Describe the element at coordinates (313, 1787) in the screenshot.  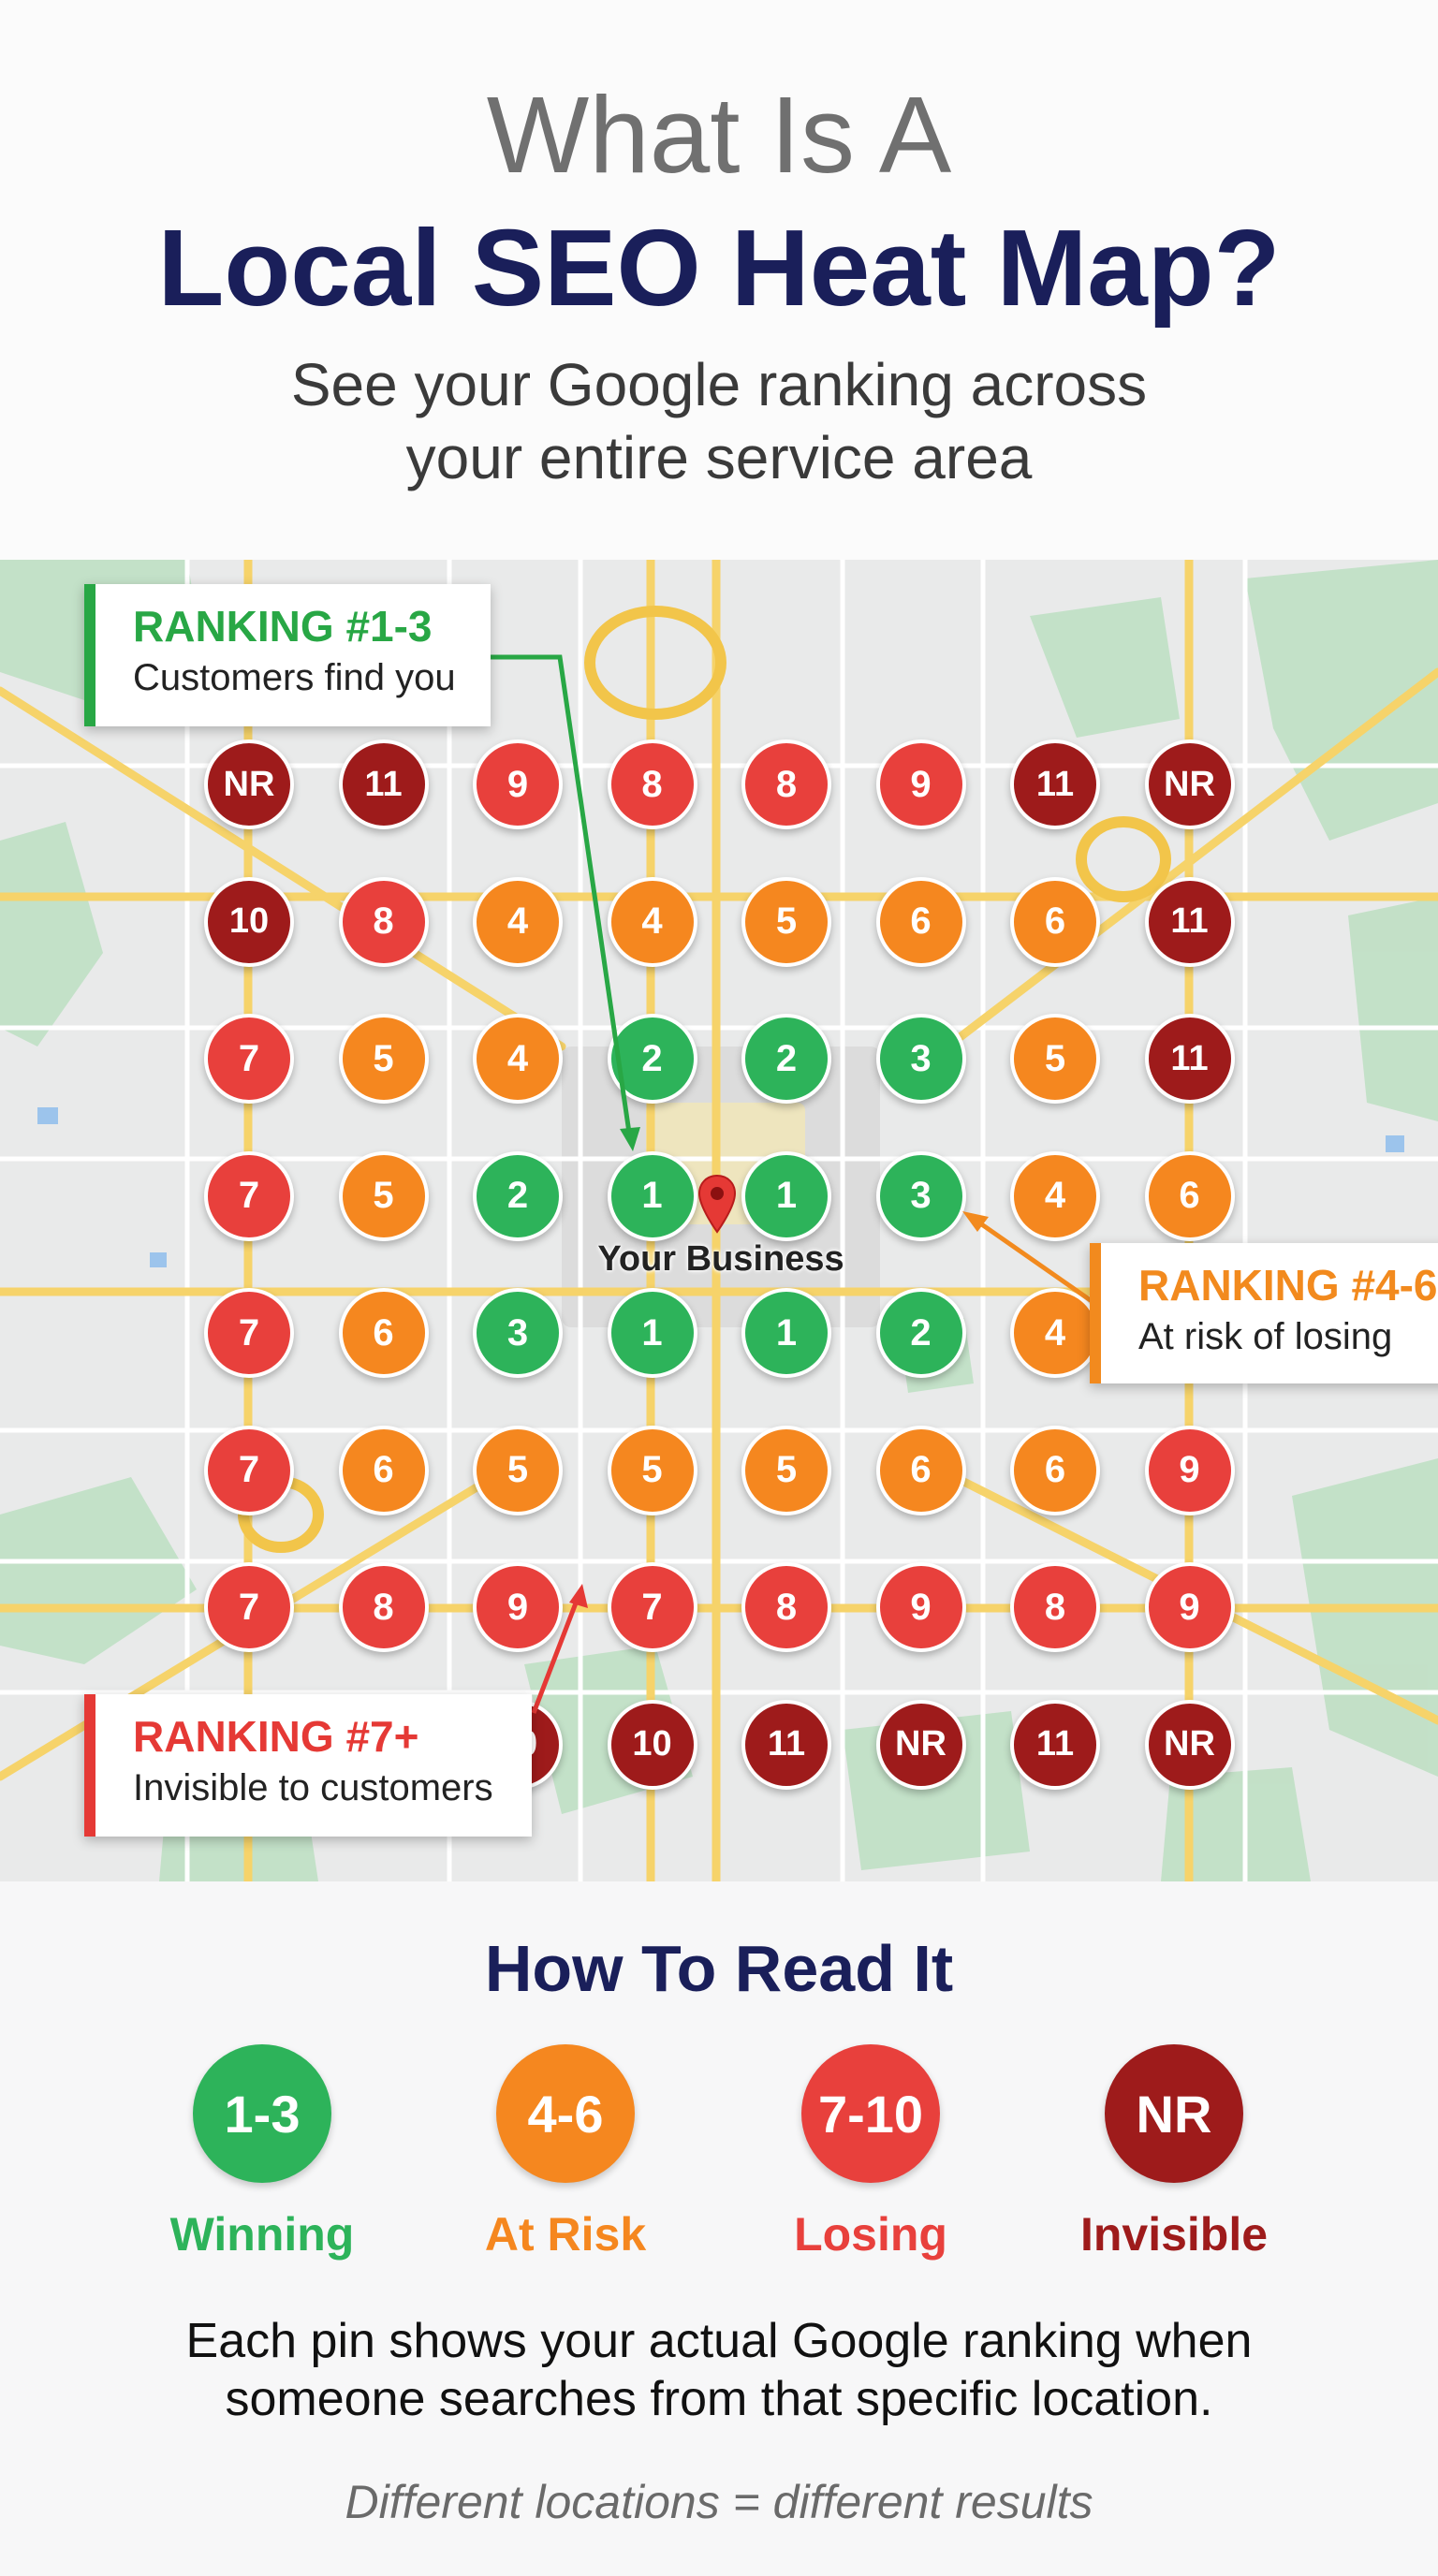
I see `callout-subtitle: Invisible to customers` at that location.